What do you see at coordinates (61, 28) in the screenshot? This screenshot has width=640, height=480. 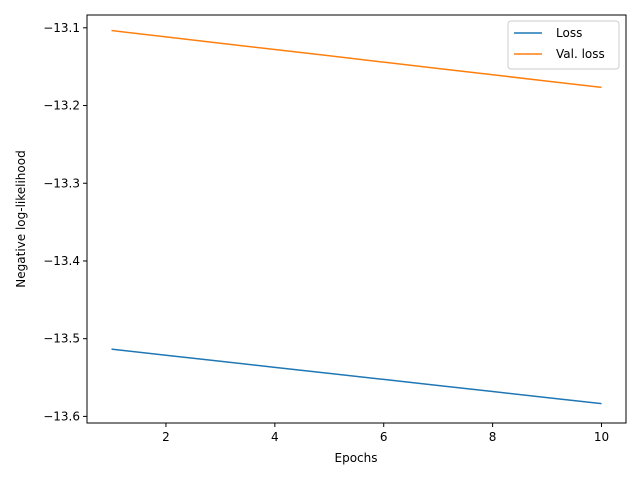 I see `y-tick-label: −13.1` at bounding box center [61, 28].